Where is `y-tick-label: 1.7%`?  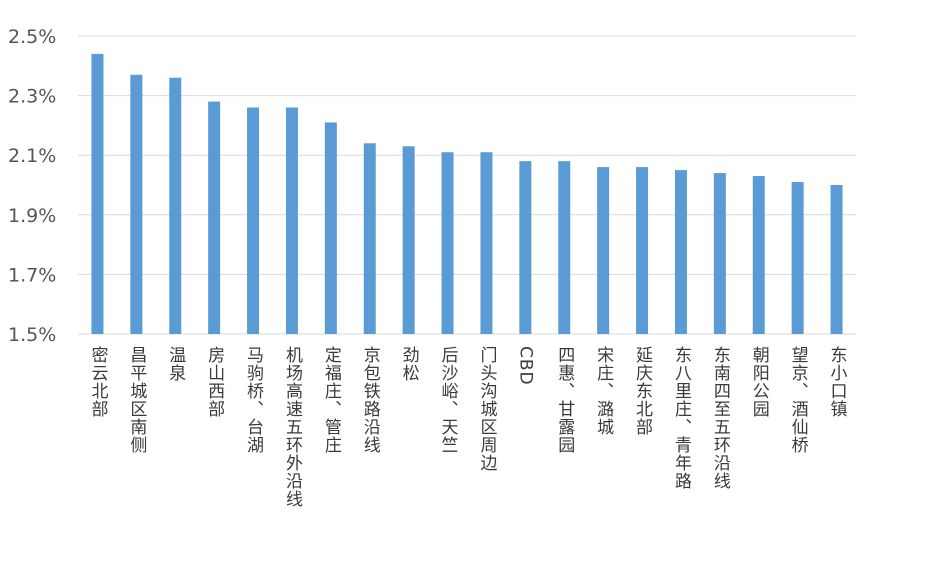 y-tick-label: 1.7% is located at coordinates (32, 275).